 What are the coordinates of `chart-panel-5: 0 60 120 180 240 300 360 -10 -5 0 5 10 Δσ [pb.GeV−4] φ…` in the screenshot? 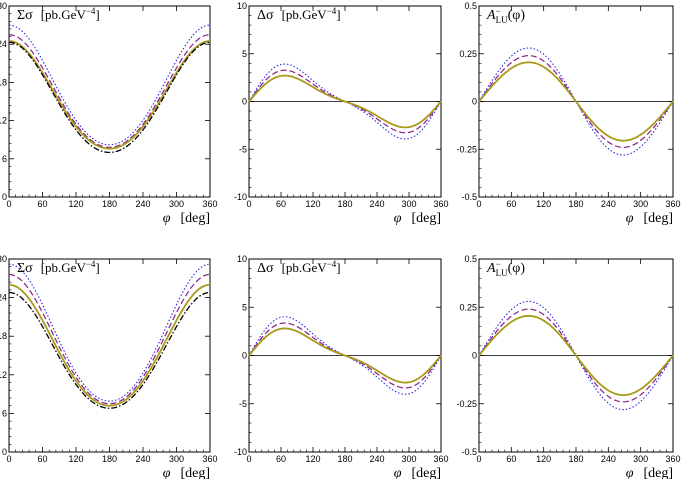 It's located at (341, 366).